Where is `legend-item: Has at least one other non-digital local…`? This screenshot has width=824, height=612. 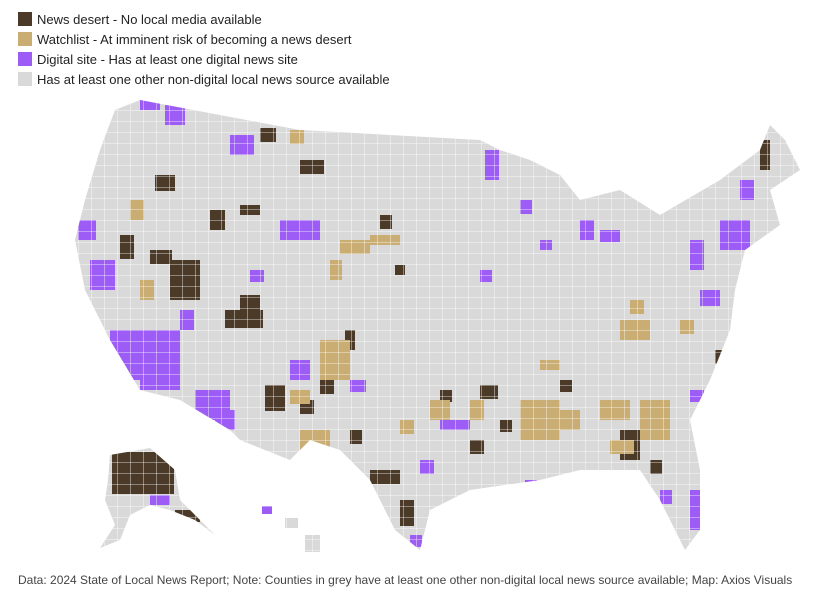
legend-item: Has at least one other non-digital local… is located at coordinates (204, 79).